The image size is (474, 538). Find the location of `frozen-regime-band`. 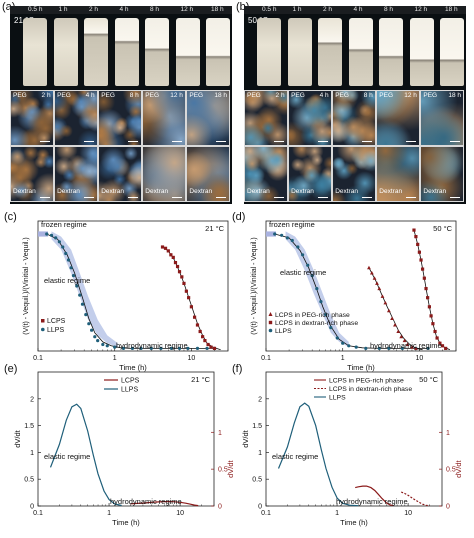

frozen-regime-band is located at coordinates (43, 234).